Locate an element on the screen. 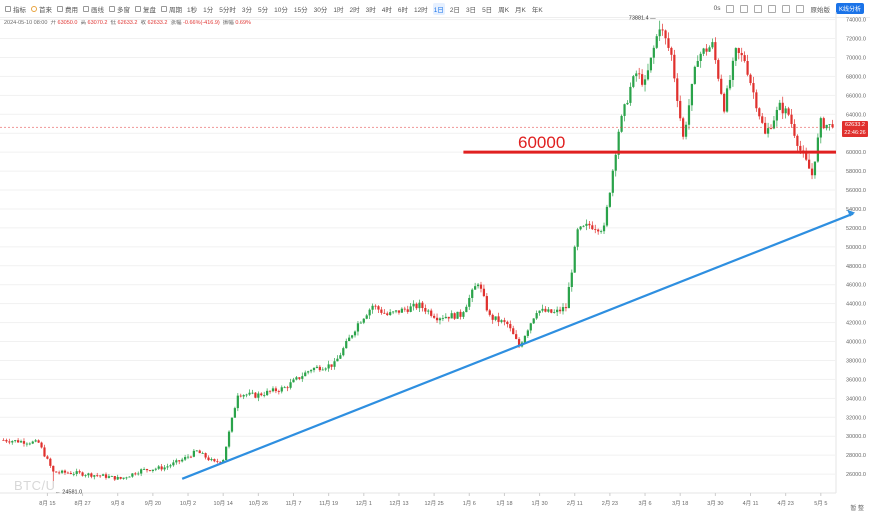 The width and height of the screenshot is (870, 515). kline-analysis-button: K线分析 is located at coordinates (849, 8).